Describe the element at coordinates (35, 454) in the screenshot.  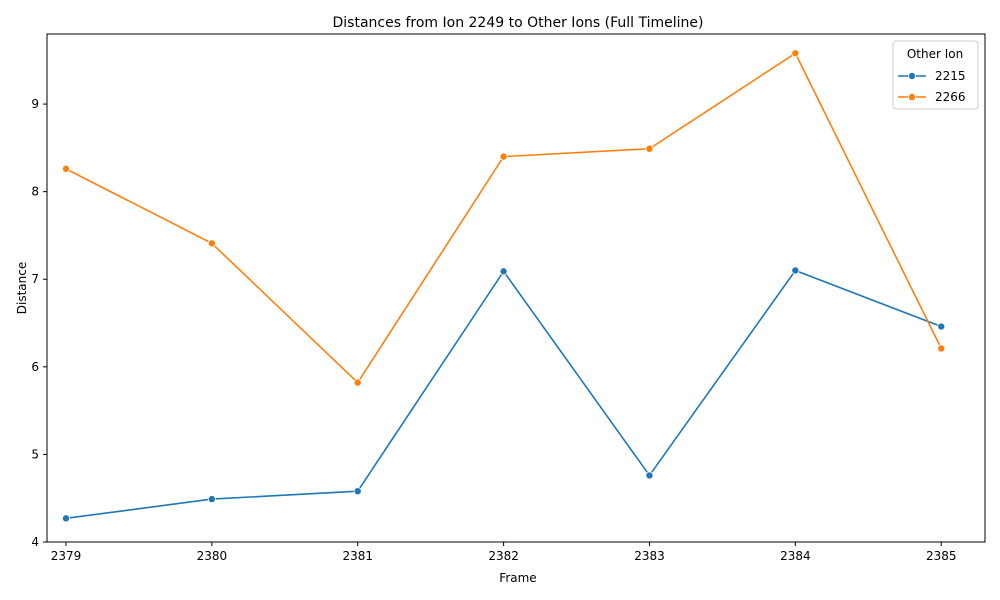
I see `y-tick-label: 5` at that location.